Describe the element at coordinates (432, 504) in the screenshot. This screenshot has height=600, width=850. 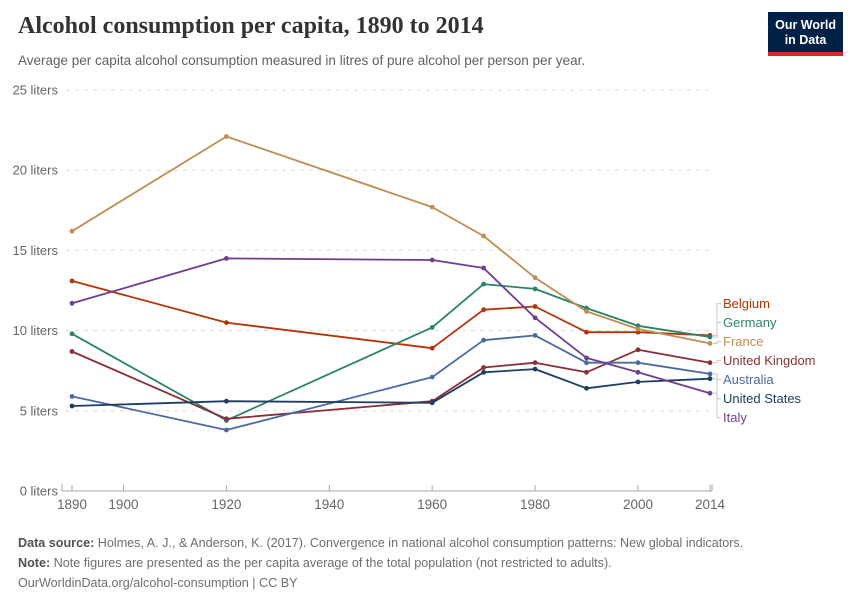
I see `x-tick-label-1960: 1960` at that location.